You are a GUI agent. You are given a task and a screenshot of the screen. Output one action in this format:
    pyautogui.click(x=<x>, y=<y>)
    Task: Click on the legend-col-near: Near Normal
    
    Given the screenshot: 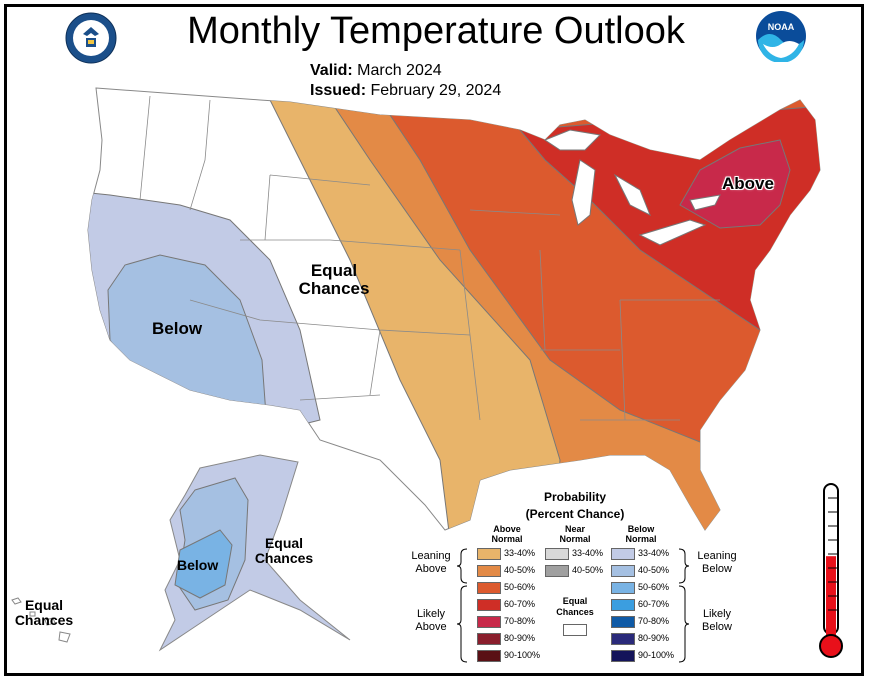 What is the action you would take?
    pyautogui.click(x=575, y=534)
    